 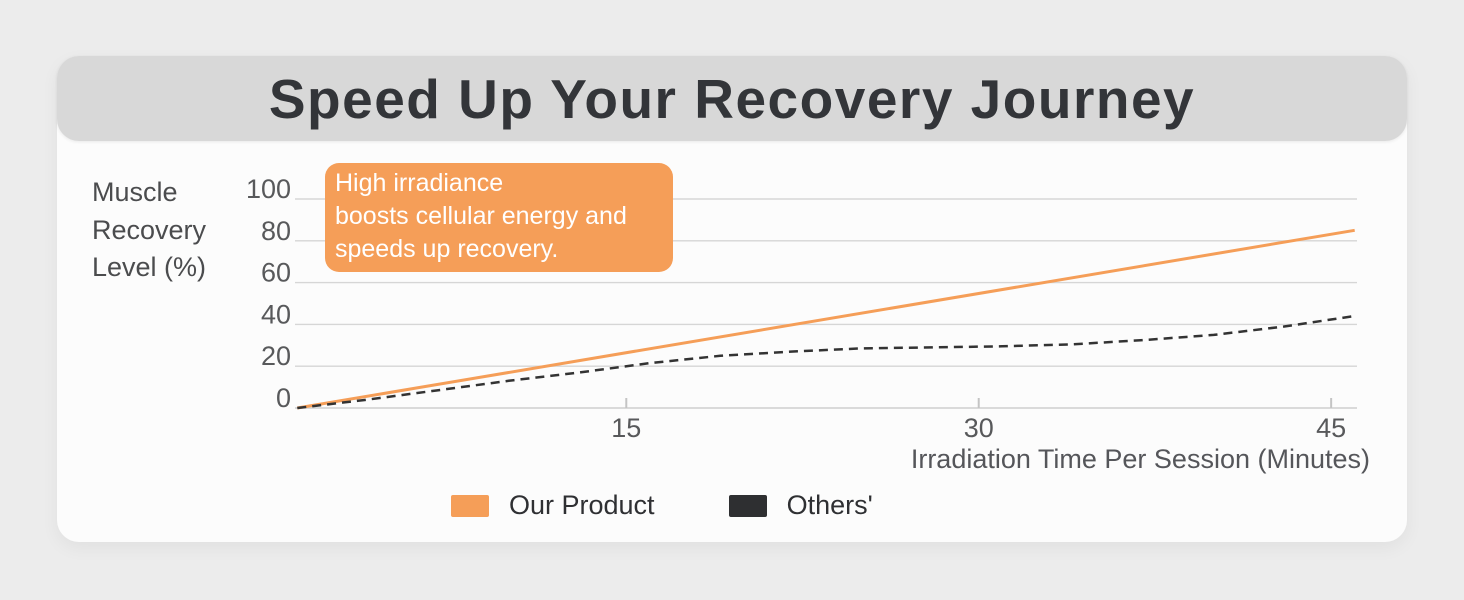 I want to click on legend-label: Others', so click(x=829, y=505).